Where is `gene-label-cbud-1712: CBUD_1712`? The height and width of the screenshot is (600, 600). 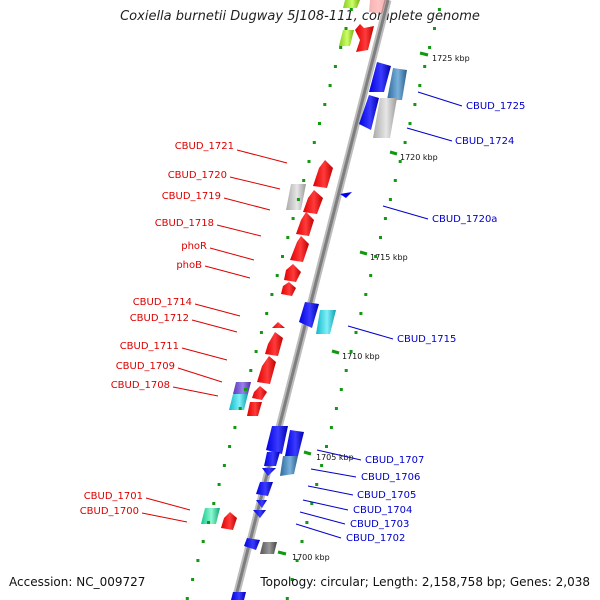
gene-label-cbud-1712: CBUD_1712 is located at coordinates (159, 318).